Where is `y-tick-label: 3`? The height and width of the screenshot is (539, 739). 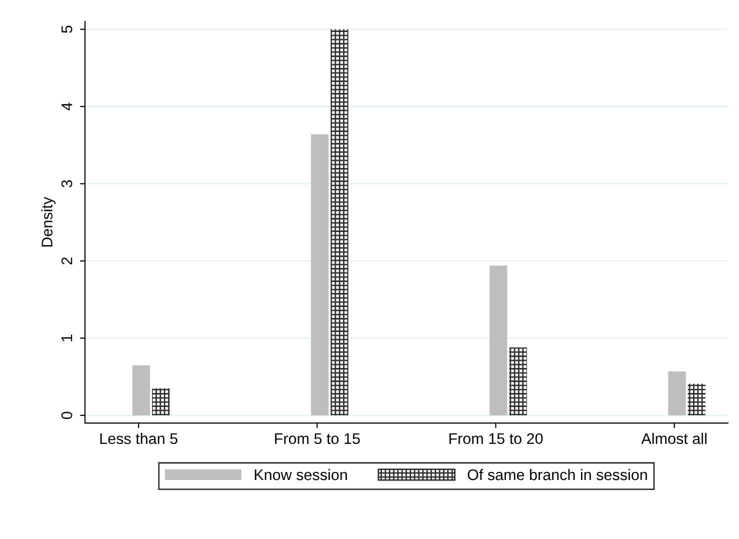
y-tick-label: 3 is located at coordinates (66, 184).